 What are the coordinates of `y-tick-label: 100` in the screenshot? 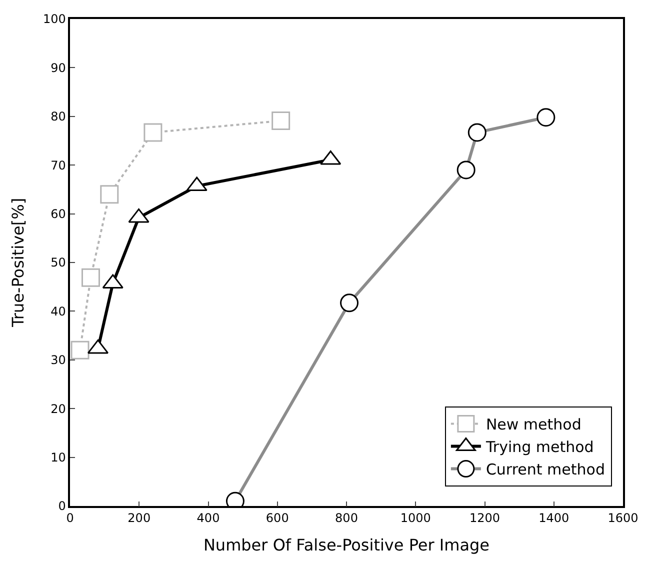 It's located at (54, 19).